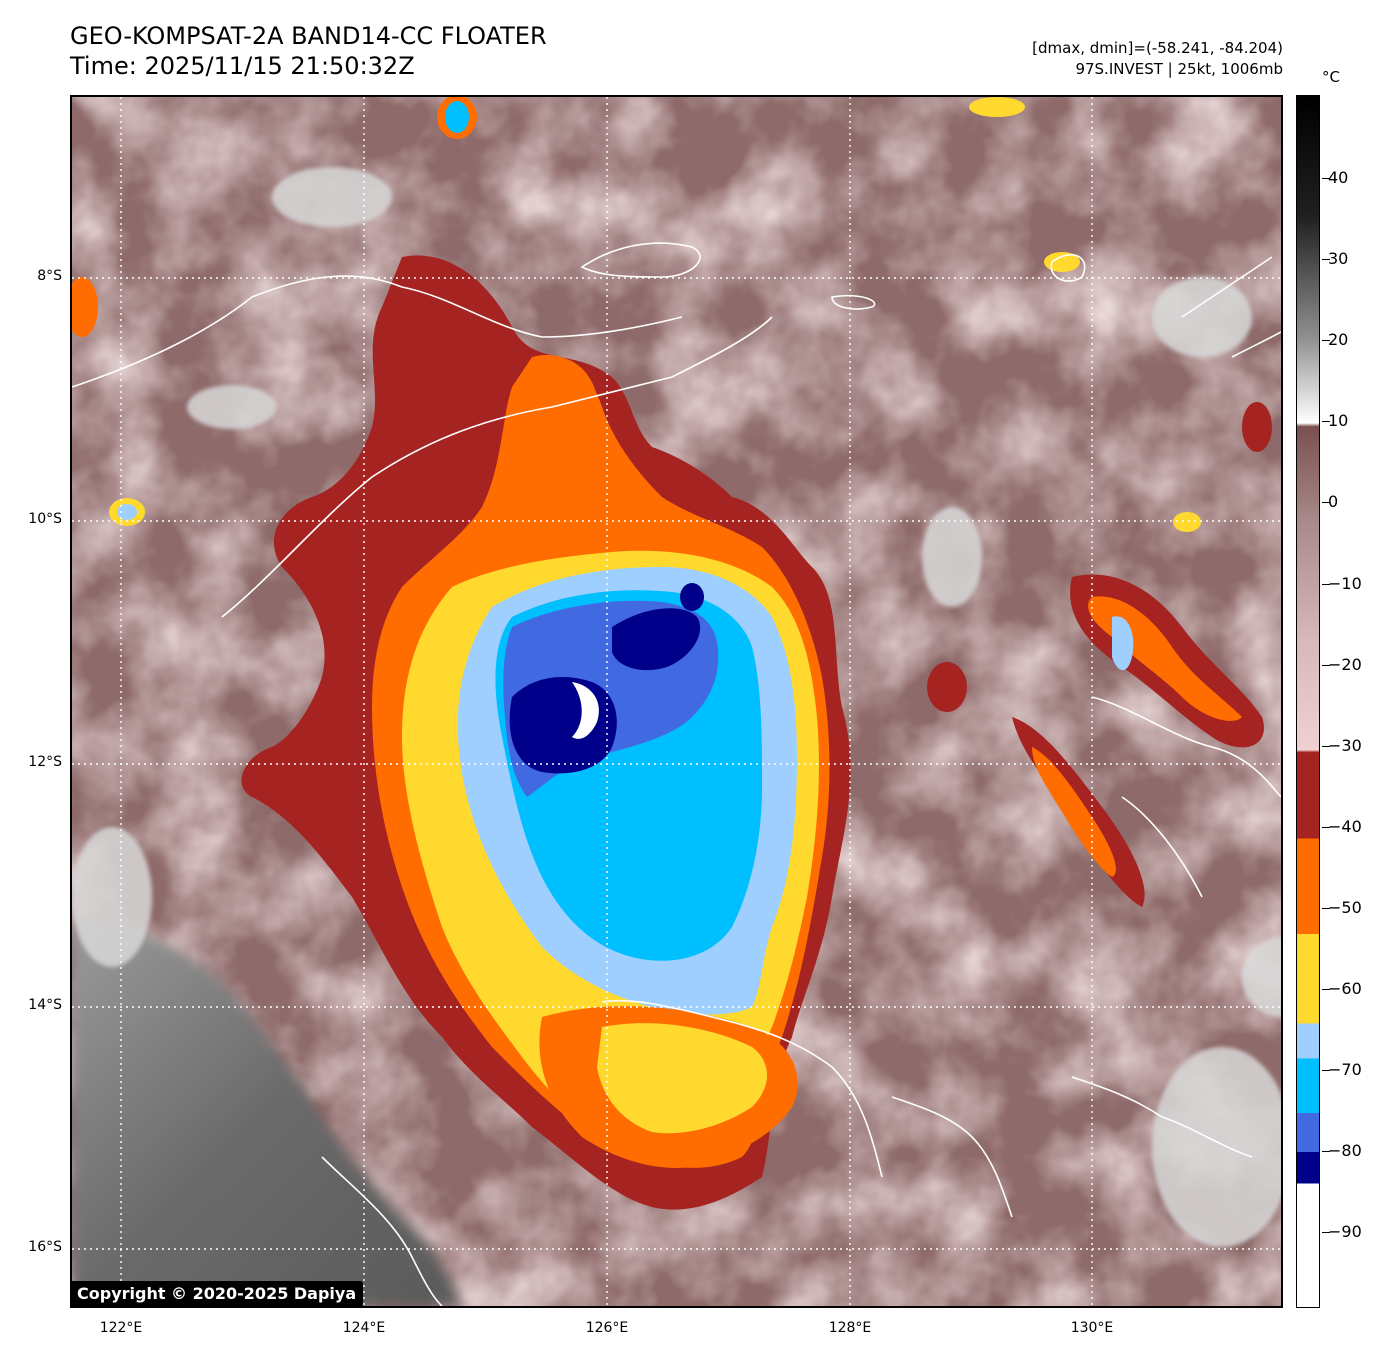  I want to click on lat-label-8s: 8°S, so click(49, 276).